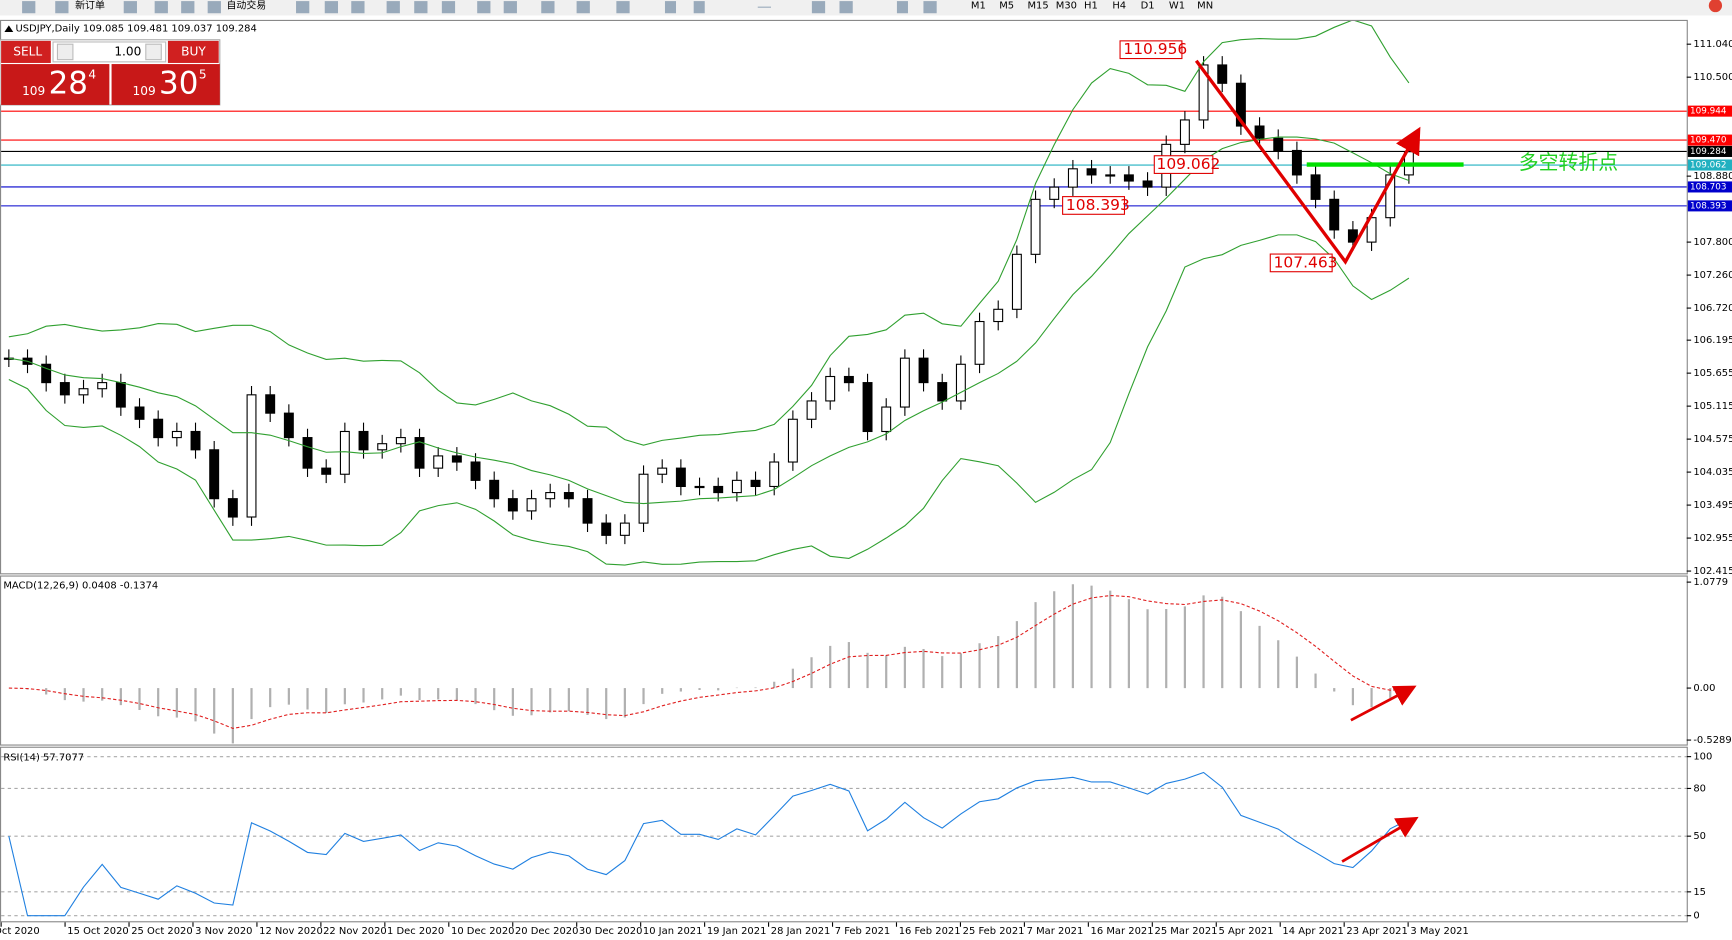 This screenshot has width=1732, height=940. Describe the element at coordinates (1712, 275) in the screenshot. I see `y-tick-label: 107.260` at that location.